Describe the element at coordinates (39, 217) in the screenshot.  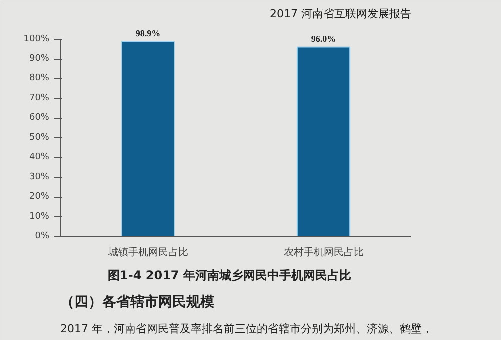
I see `y-tick-label: 10%` at that location.